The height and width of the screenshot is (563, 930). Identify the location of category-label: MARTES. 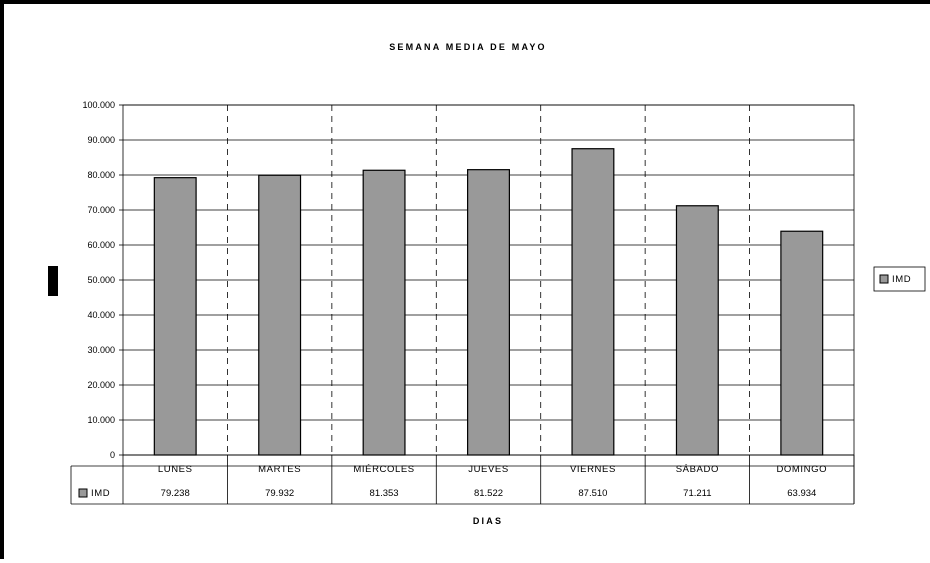
(279, 469).